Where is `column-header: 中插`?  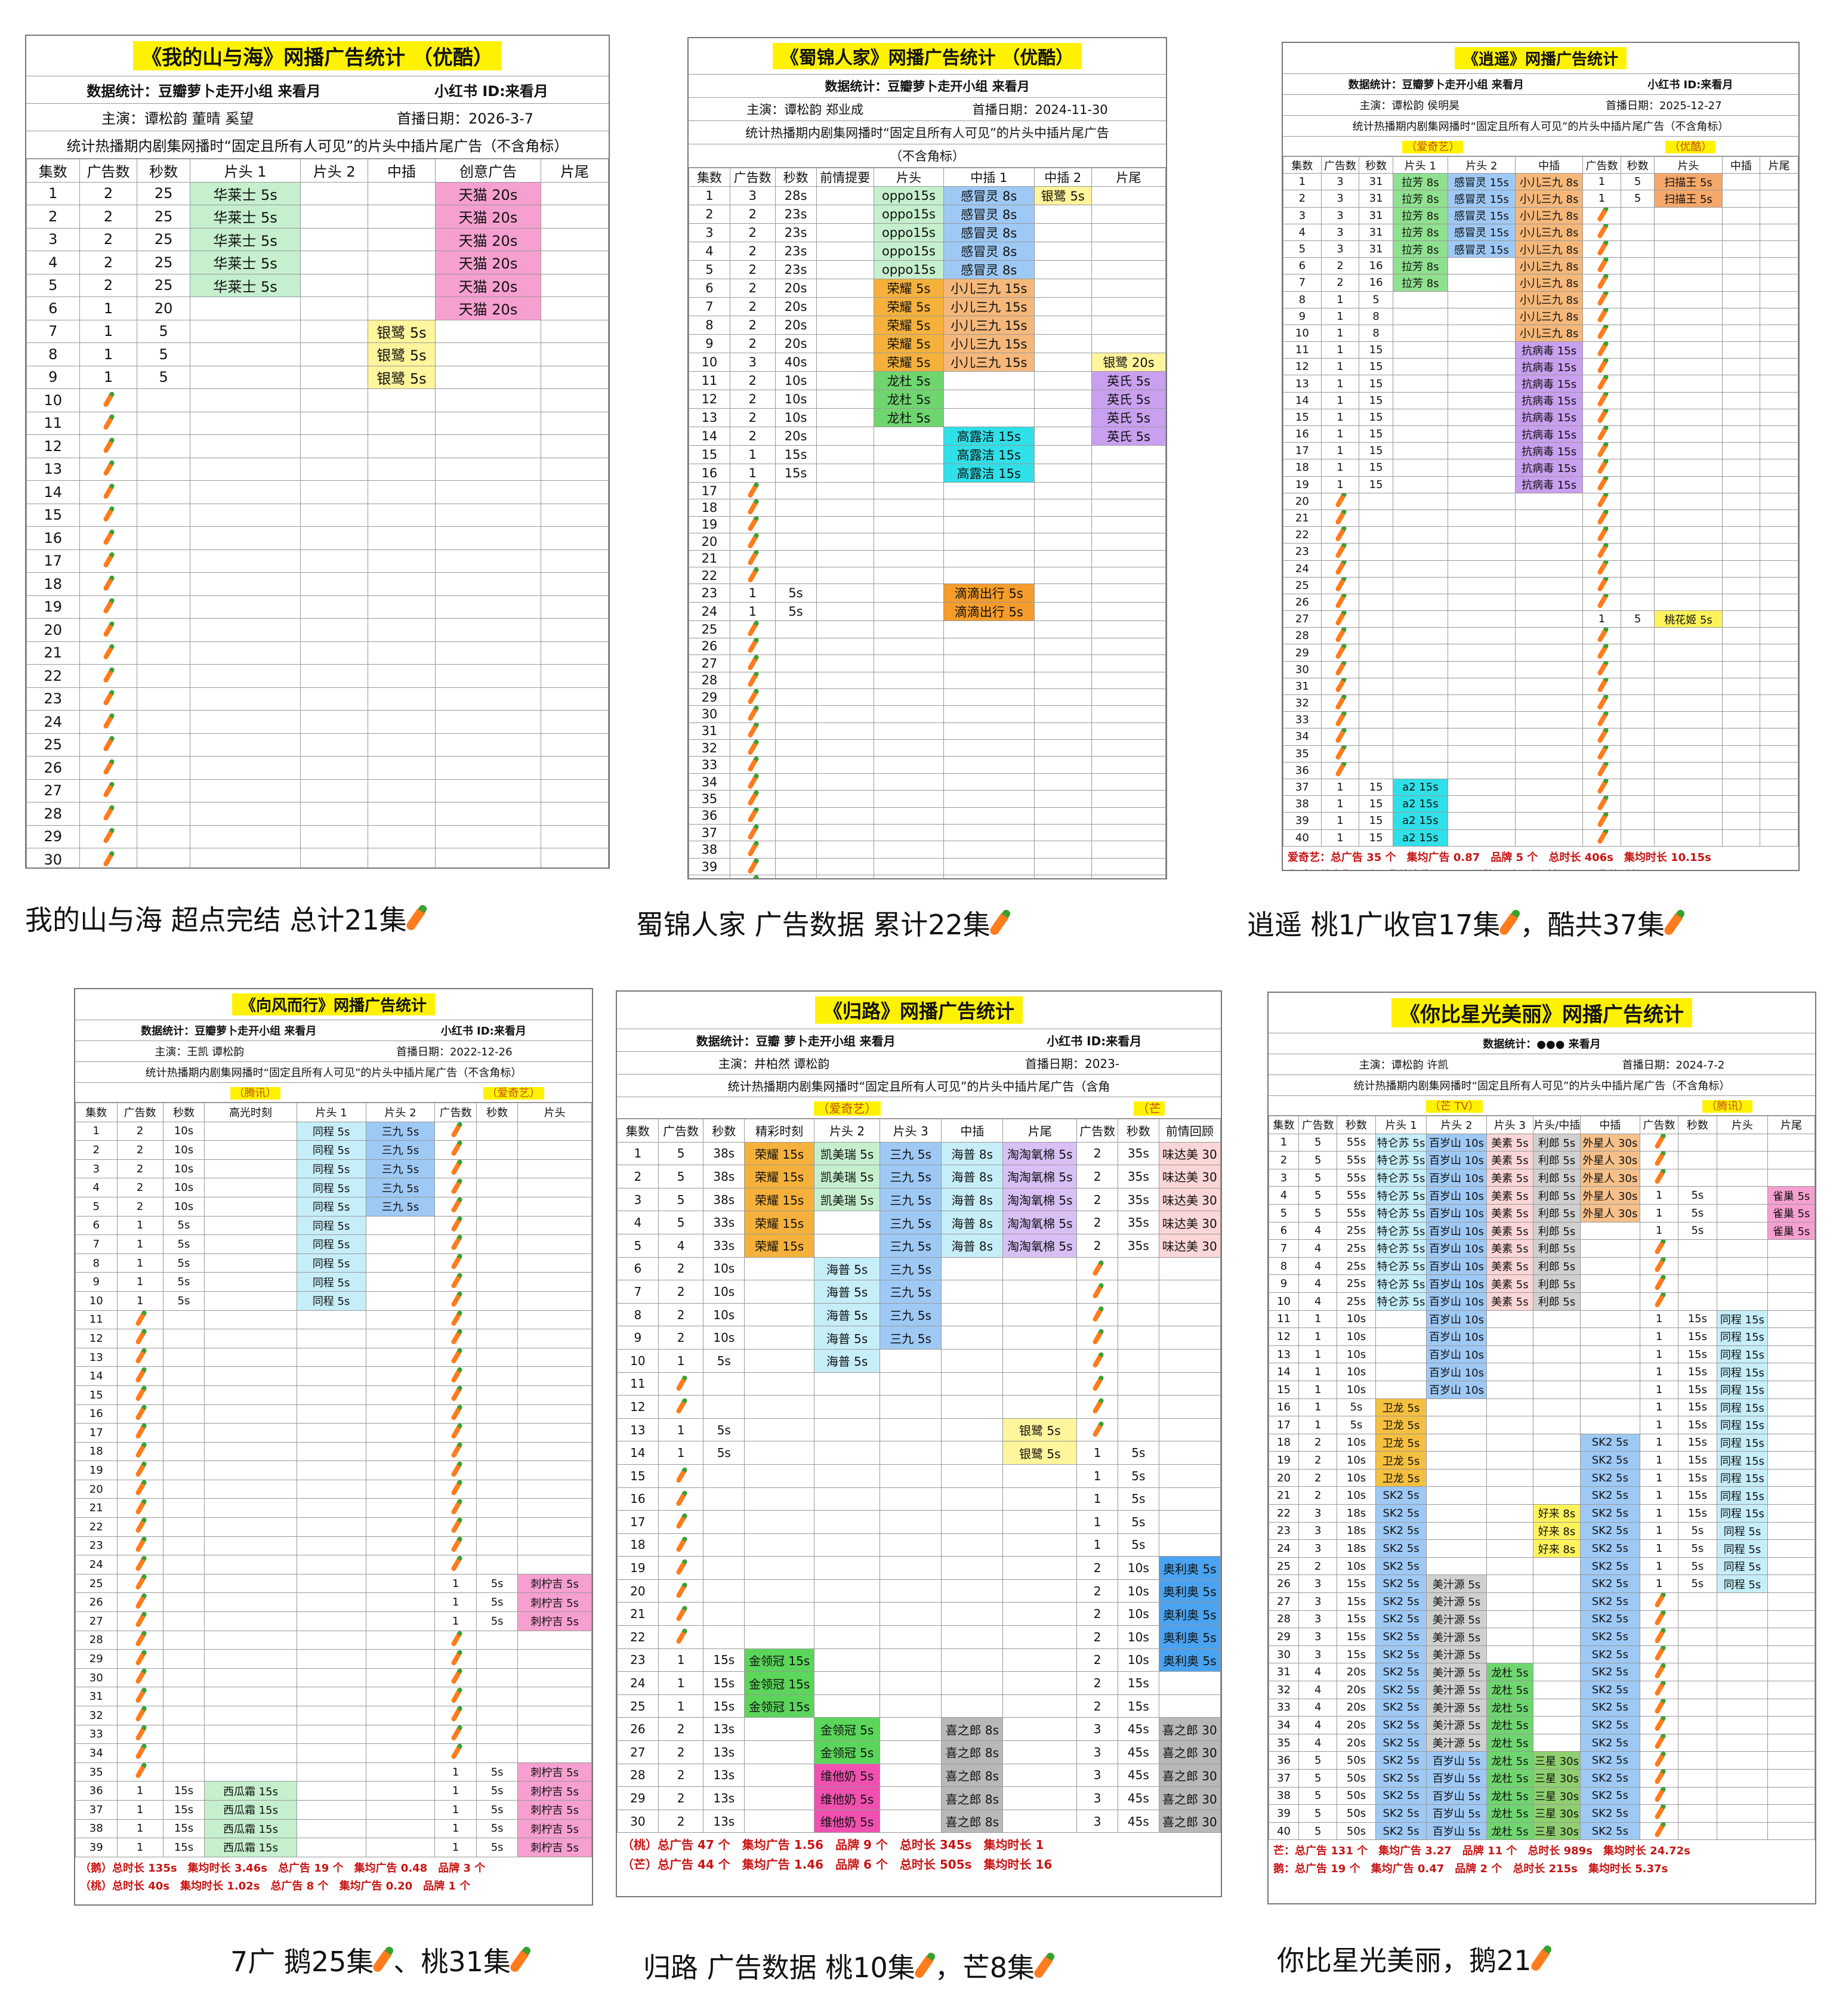 column-header: 中插 is located at coordinates (1549, 165).